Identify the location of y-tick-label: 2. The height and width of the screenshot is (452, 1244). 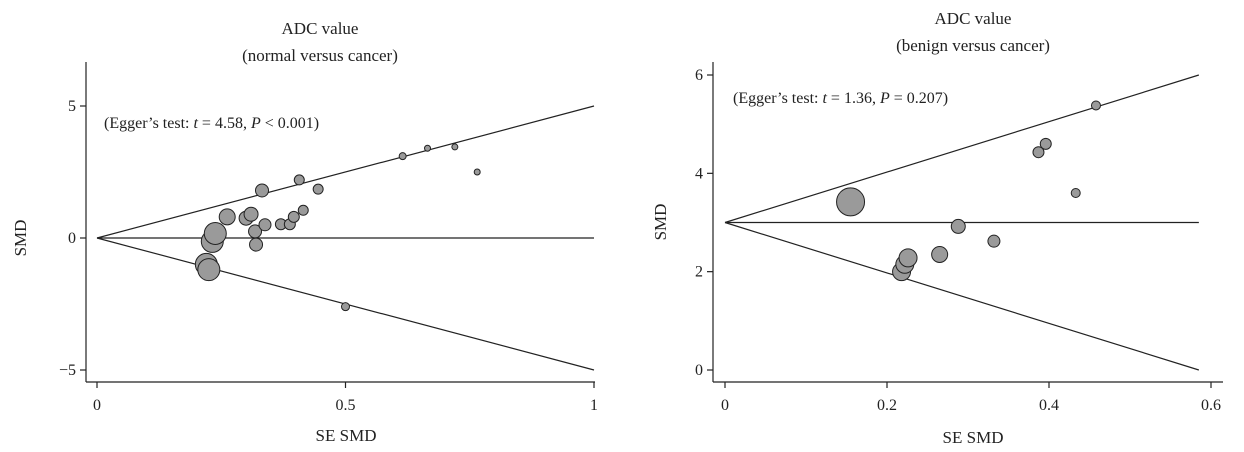
(699, 272).